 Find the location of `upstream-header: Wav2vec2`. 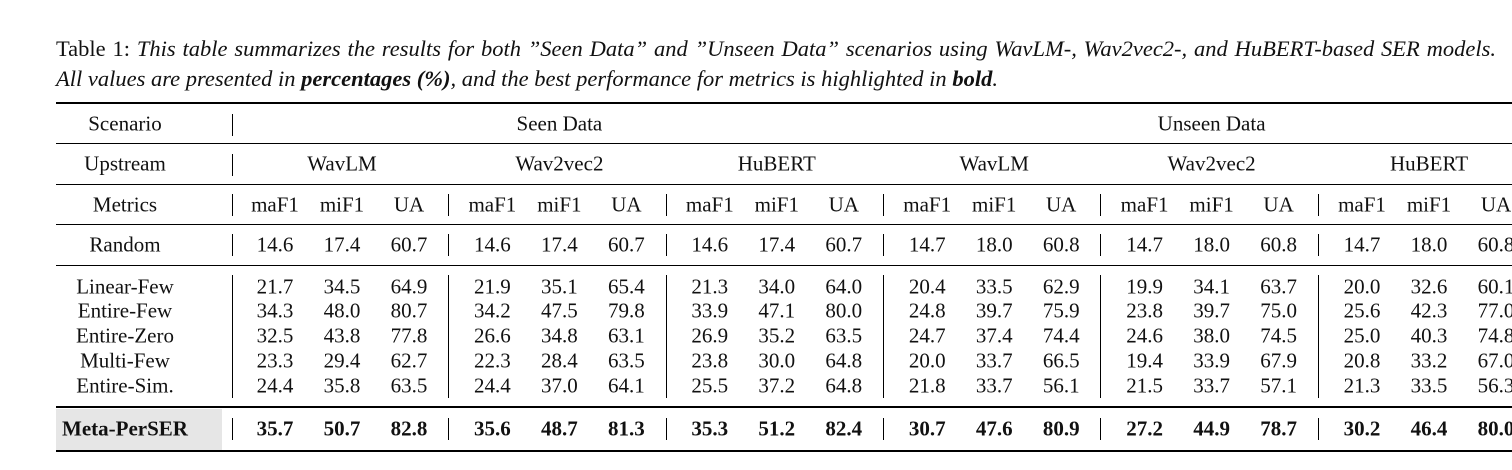

upstream-header: Wav2vec2 is located at coordinates (559, 163).